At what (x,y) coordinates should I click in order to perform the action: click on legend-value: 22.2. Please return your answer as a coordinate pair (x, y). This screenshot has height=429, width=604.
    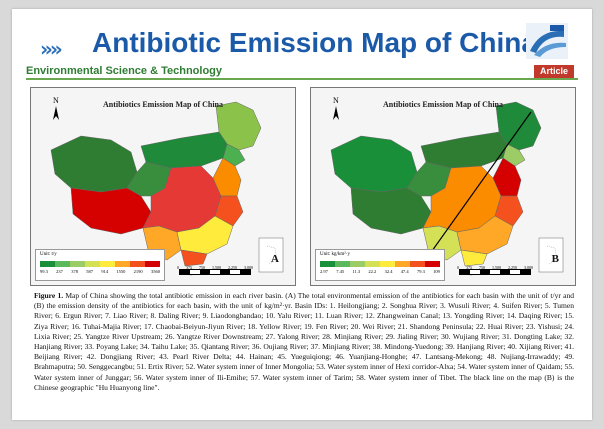
    Looking at the image, I should click on (372, 271).